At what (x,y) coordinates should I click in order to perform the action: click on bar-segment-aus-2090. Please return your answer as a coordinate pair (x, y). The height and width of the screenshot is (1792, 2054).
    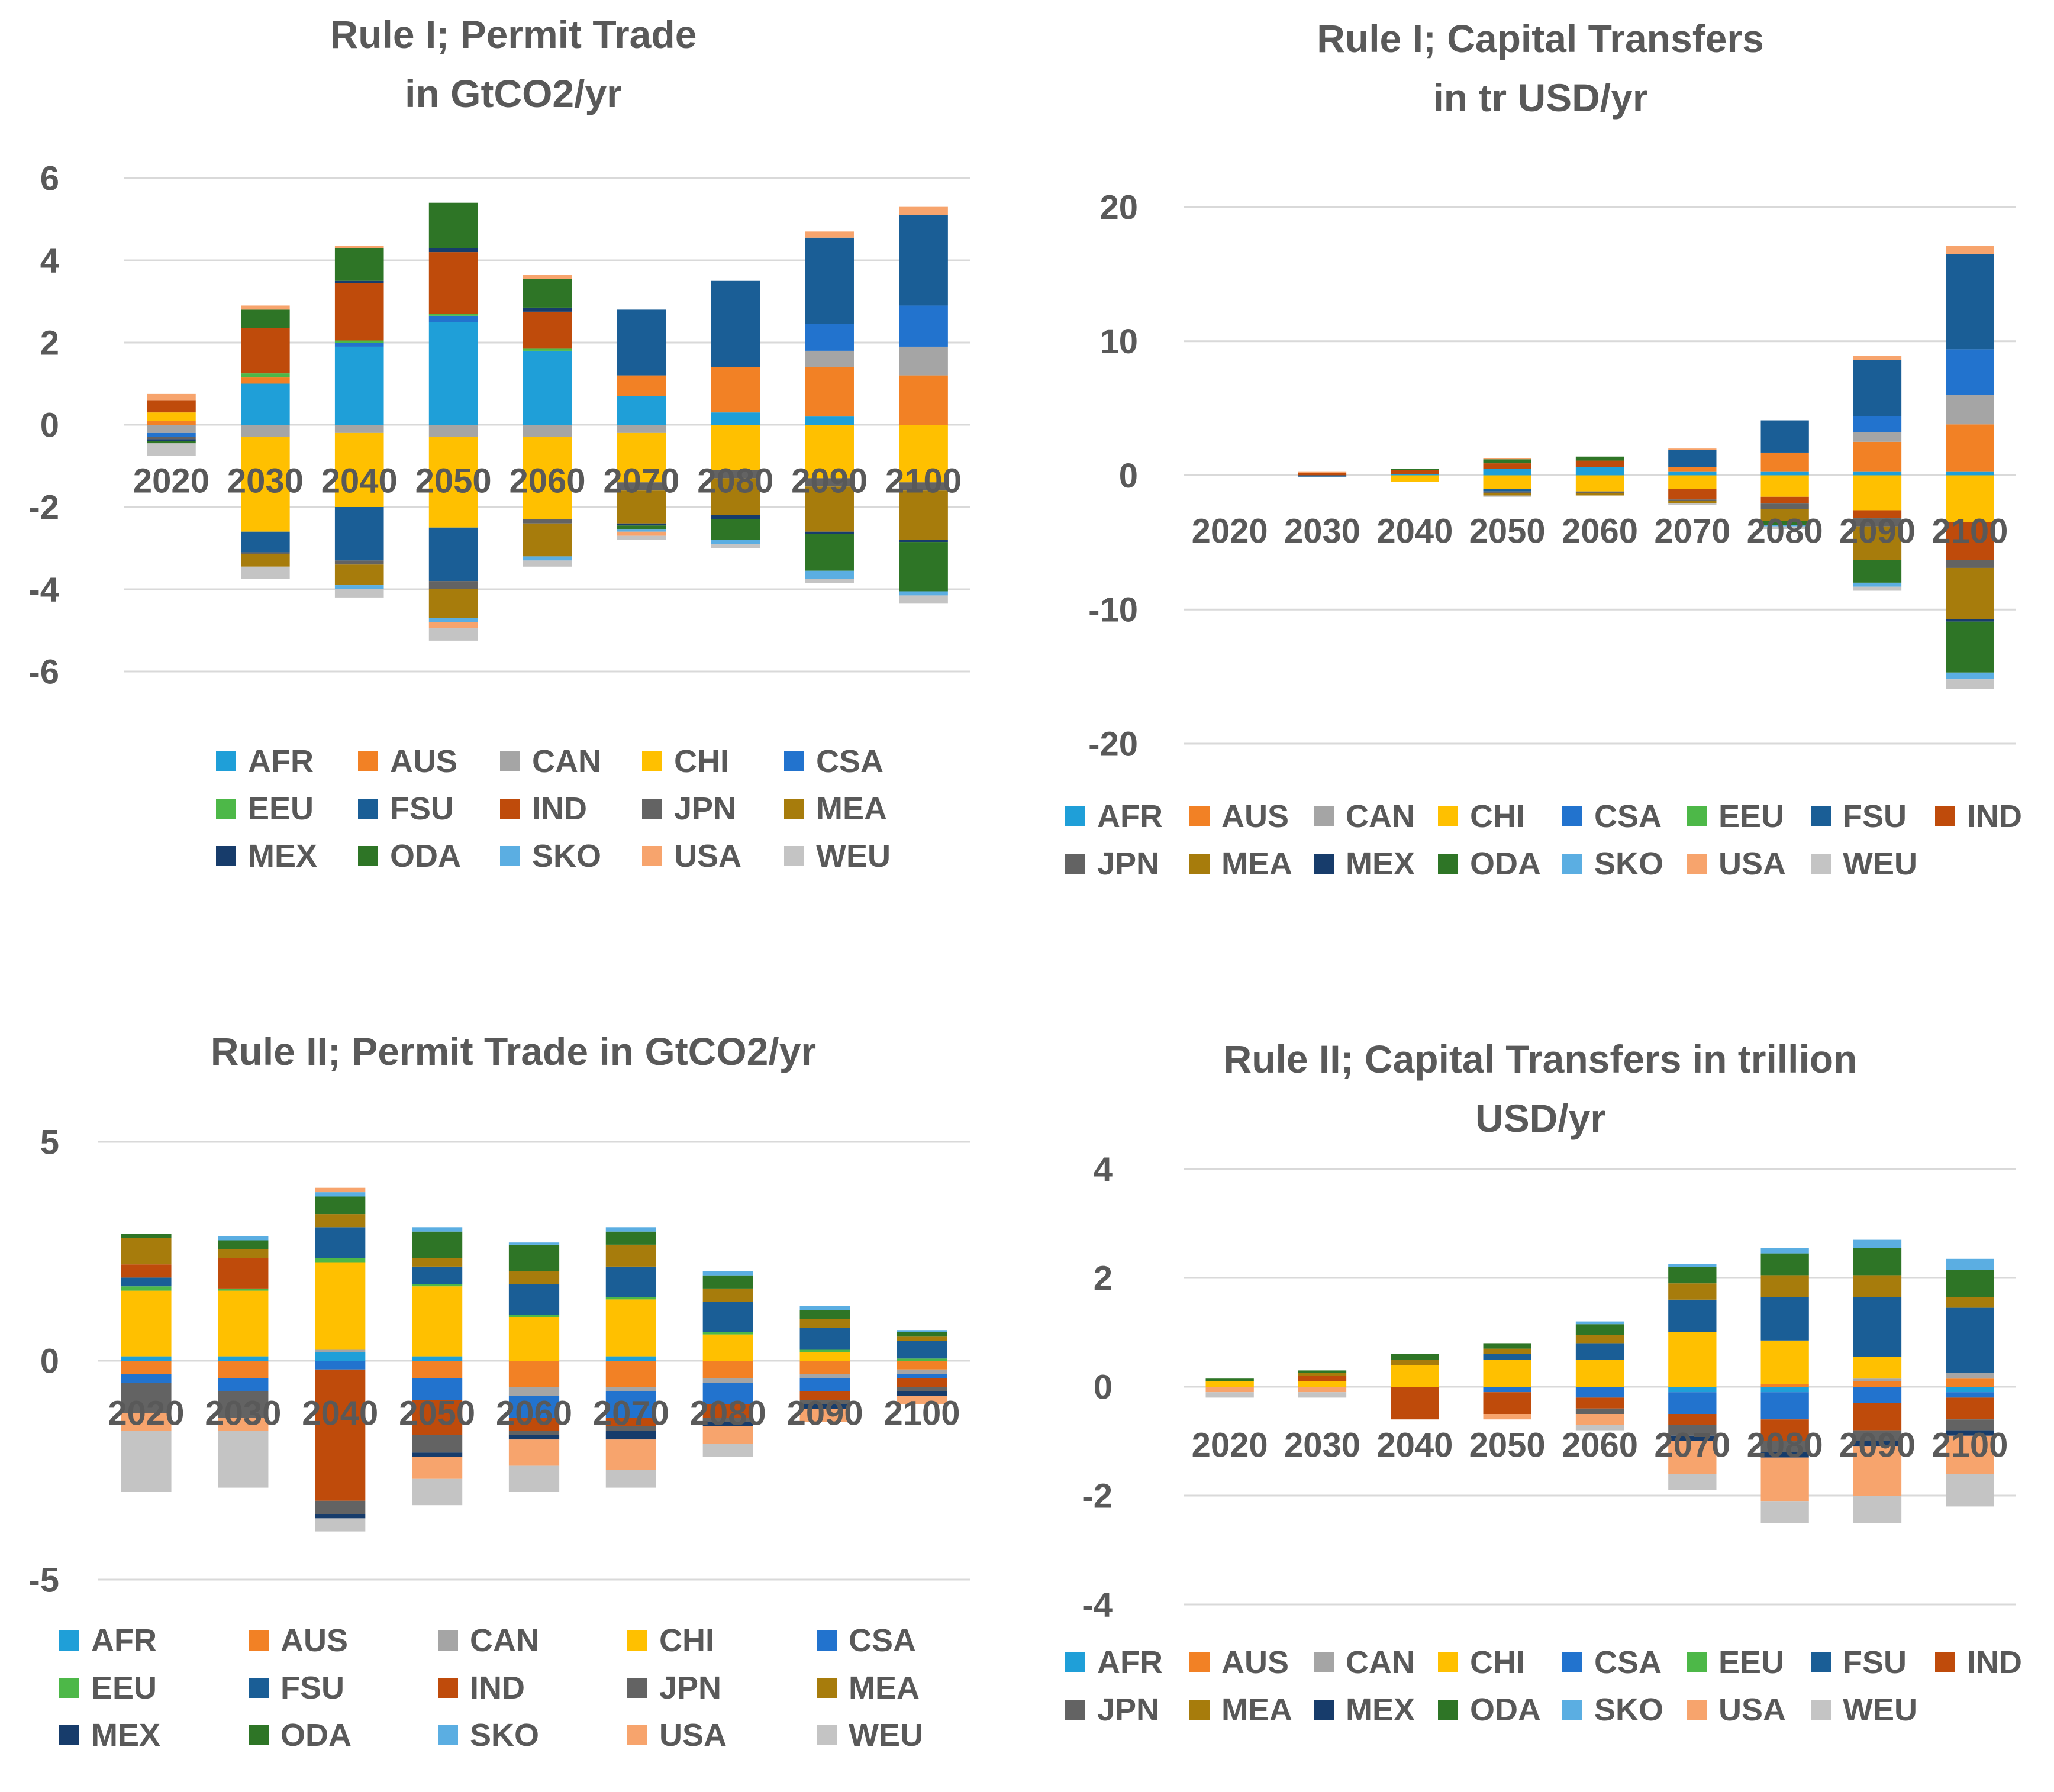
    Looking at the image, I should click on (829, 392).